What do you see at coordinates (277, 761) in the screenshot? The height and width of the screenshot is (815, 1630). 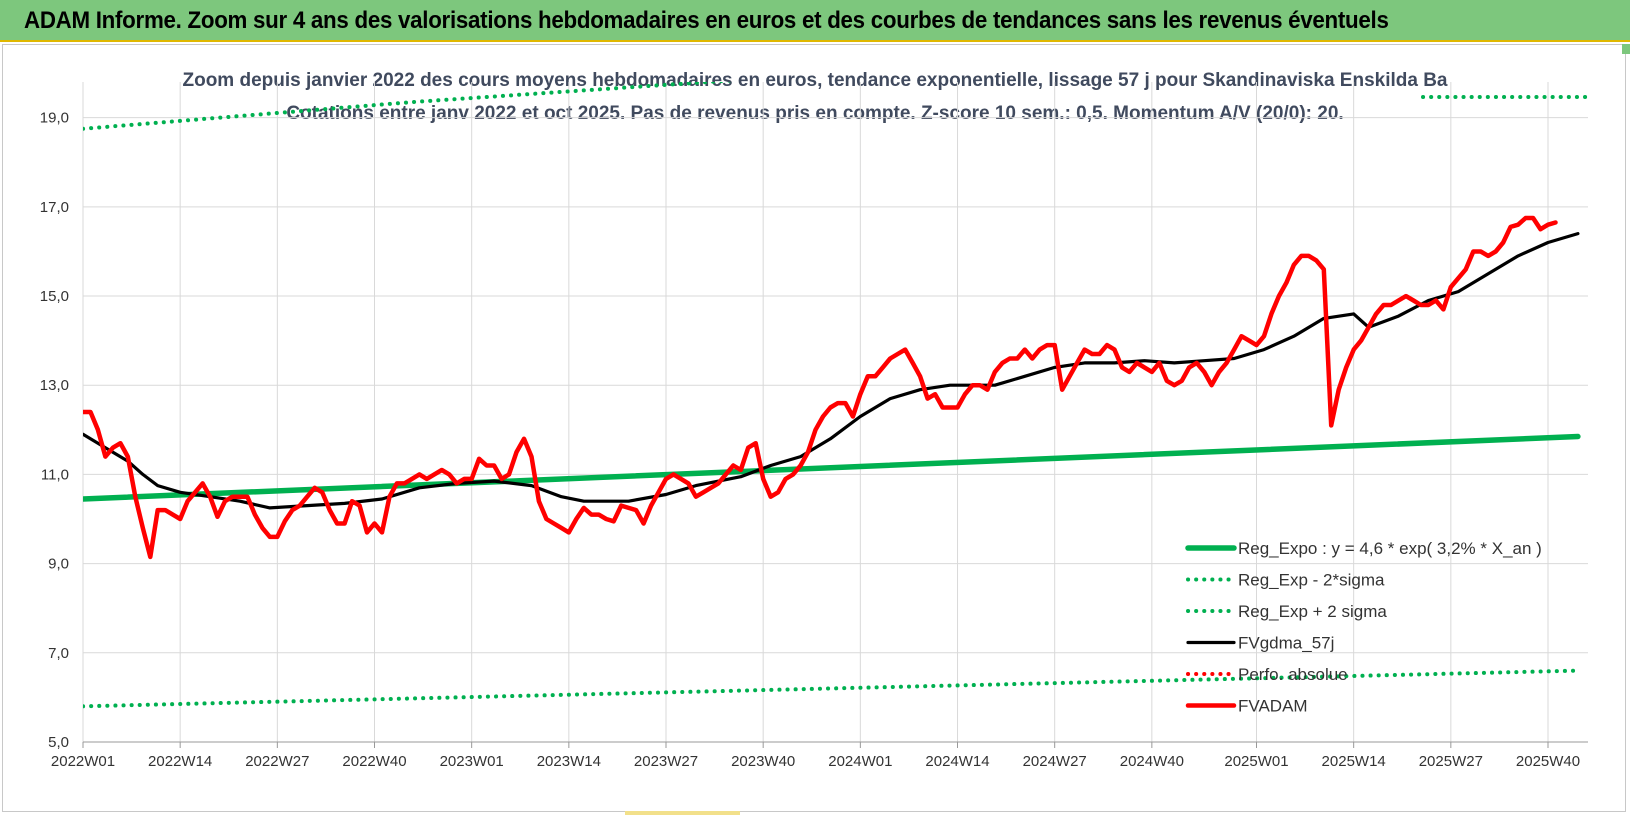 I see `x-tick-label: 2022W27` at bounding box center [277, 761].